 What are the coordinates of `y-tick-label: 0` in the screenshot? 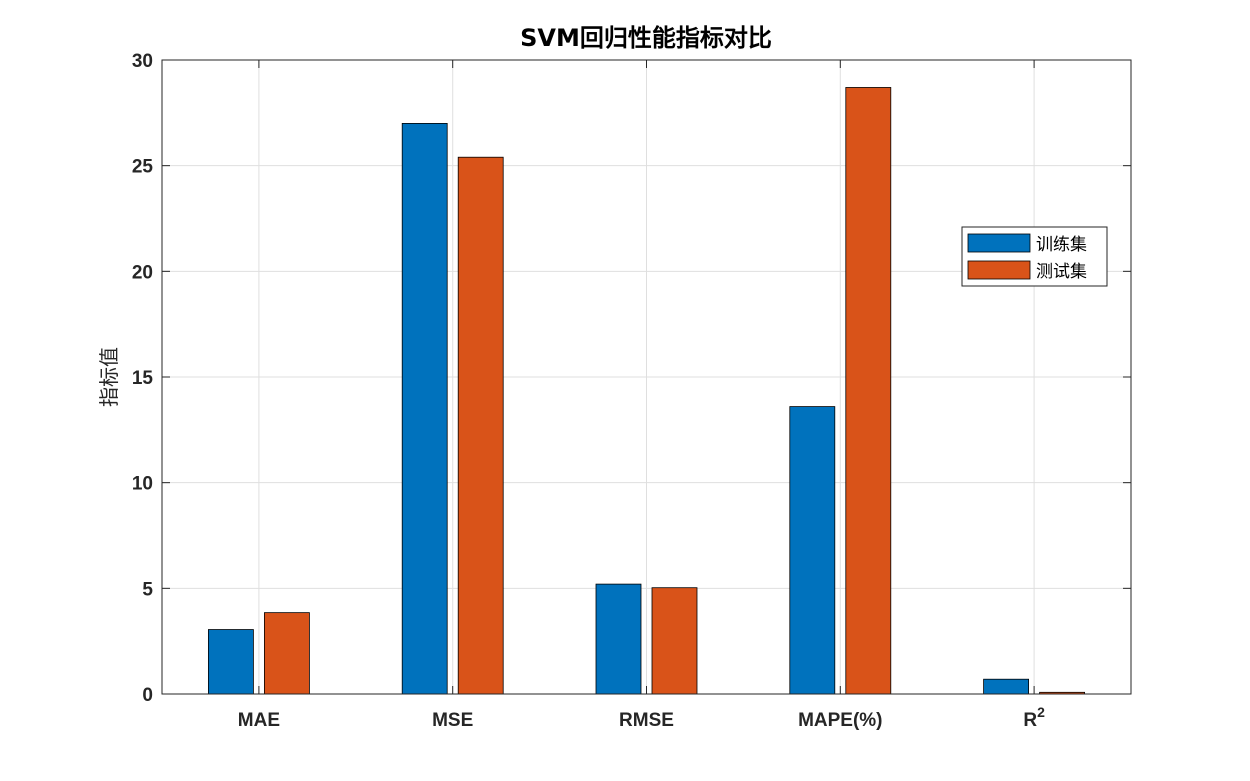 It's located at (147, 695).